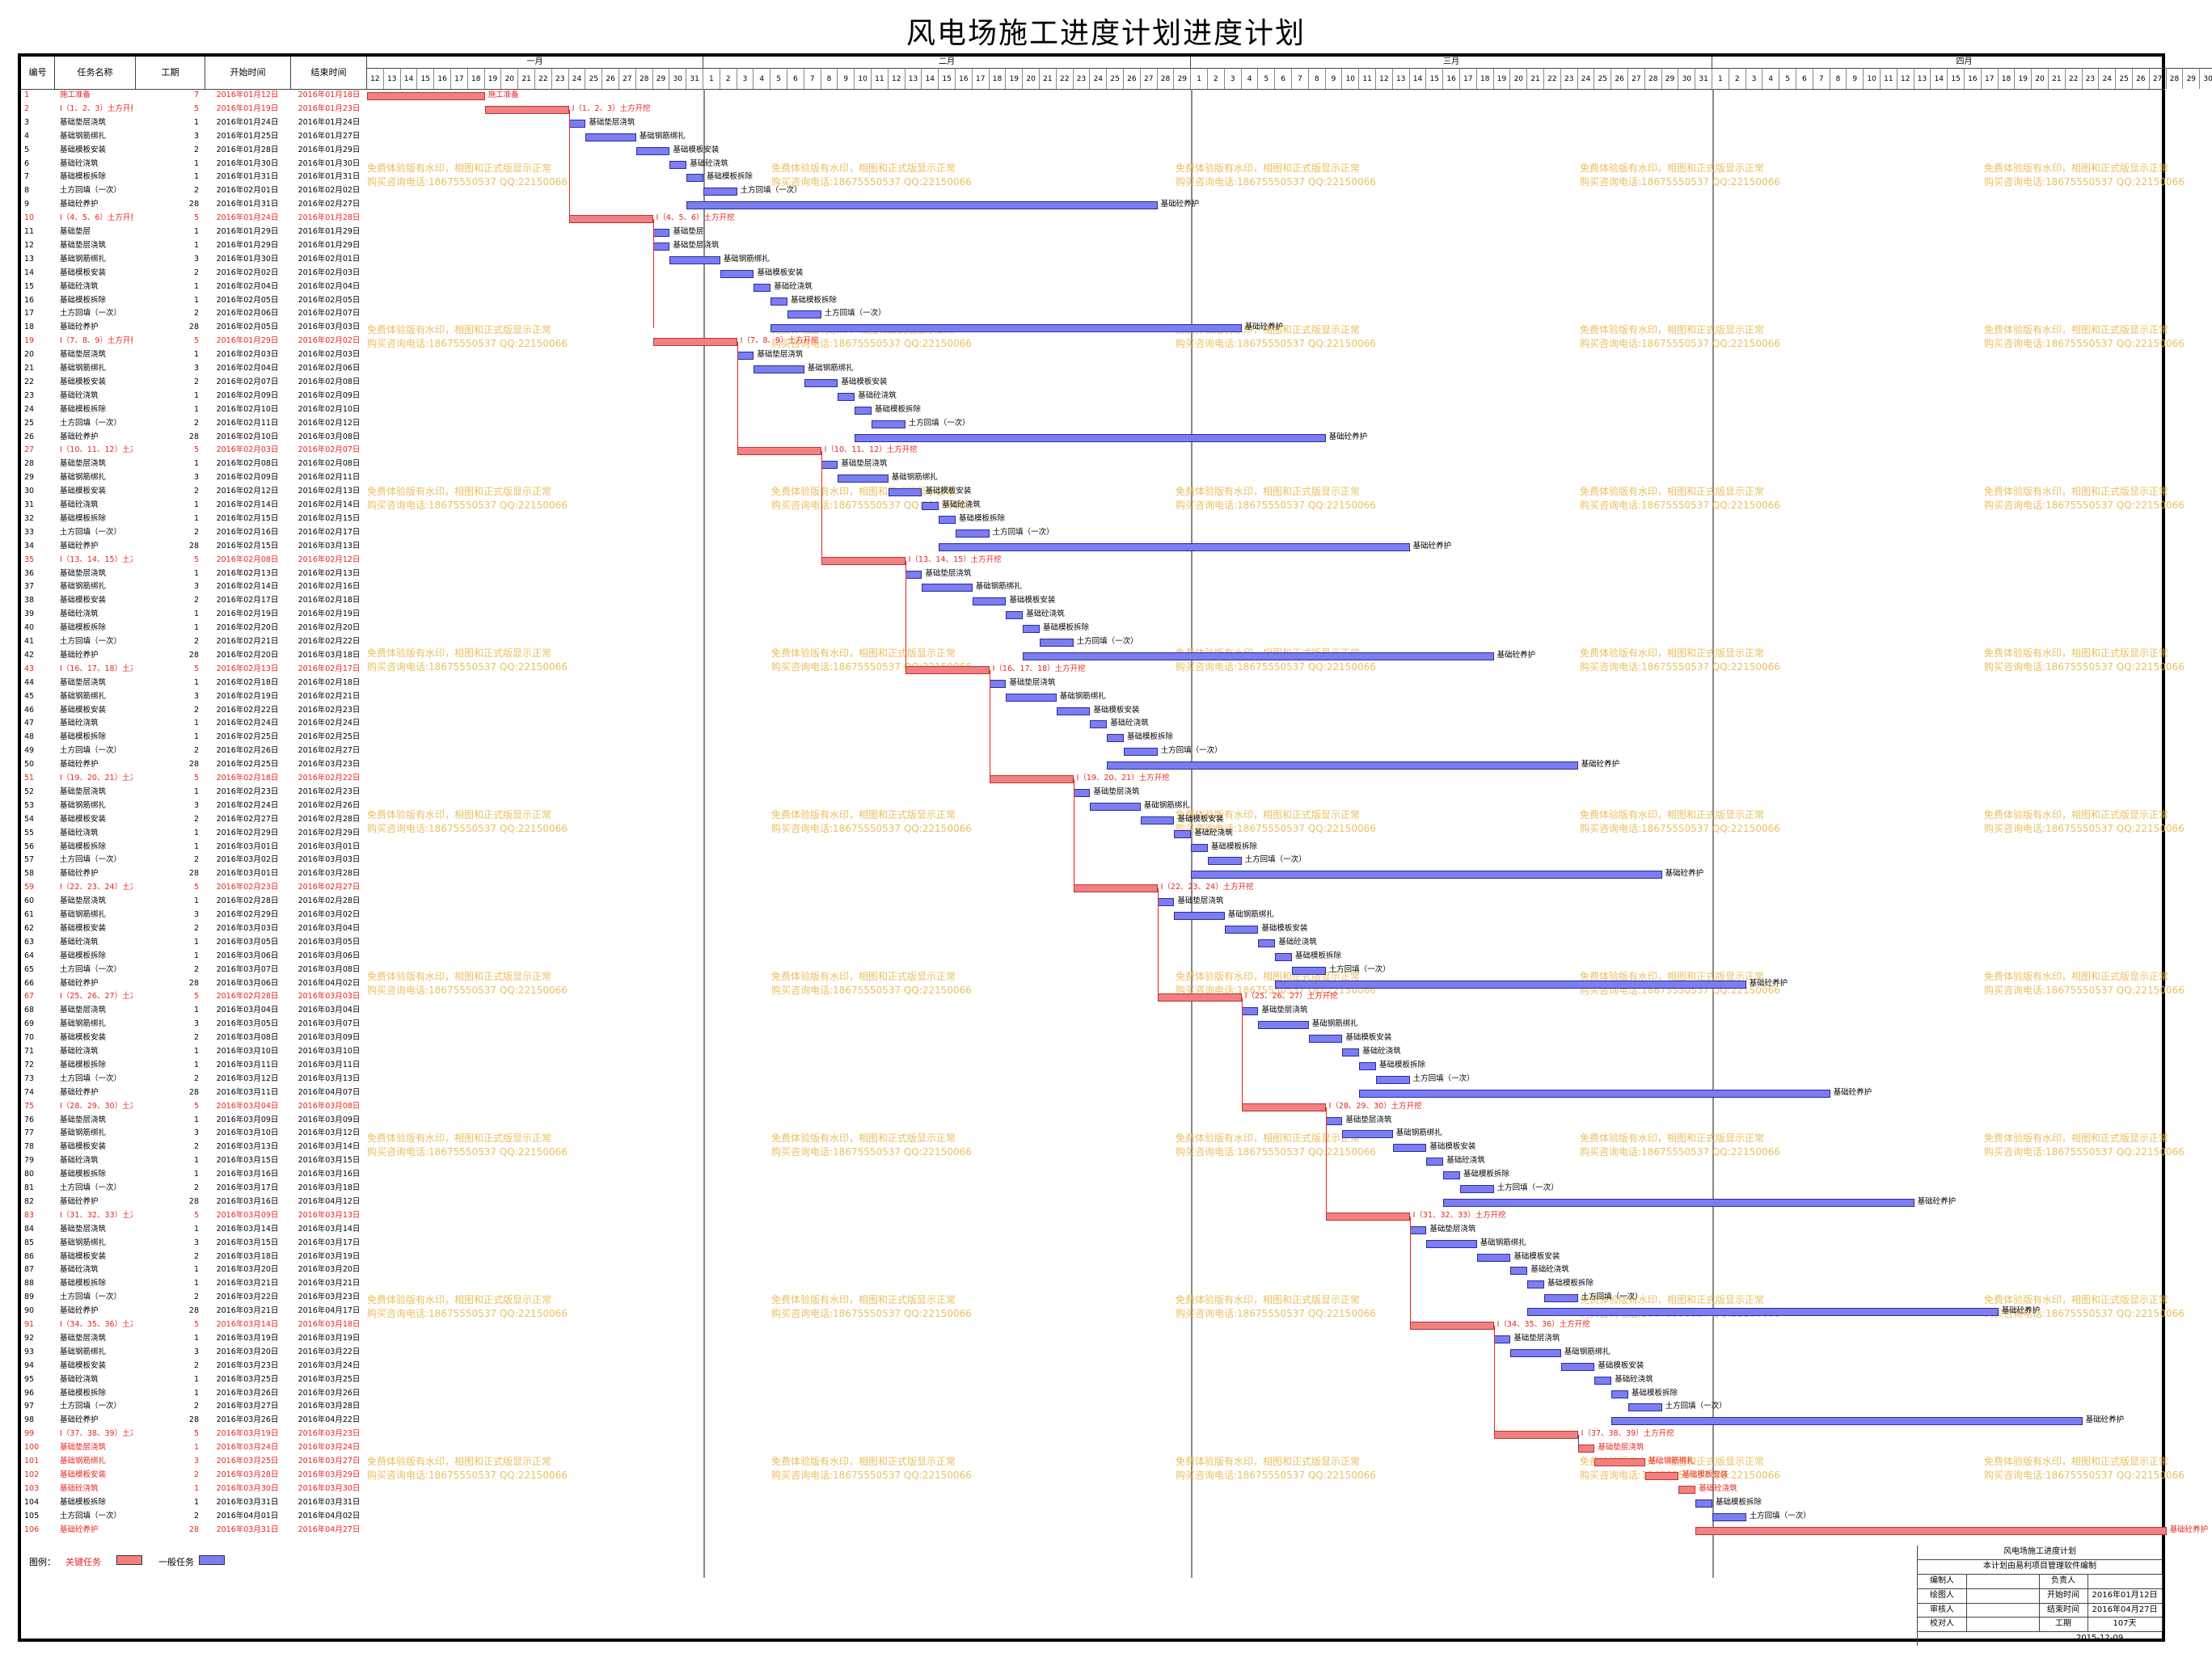 Image resolution: width=2212 pixels, height=1666 pixels. I want to click on task-row: 90 基础砼养护 28 2016年03月21日 2016年04月17日, so click(194, 1311).